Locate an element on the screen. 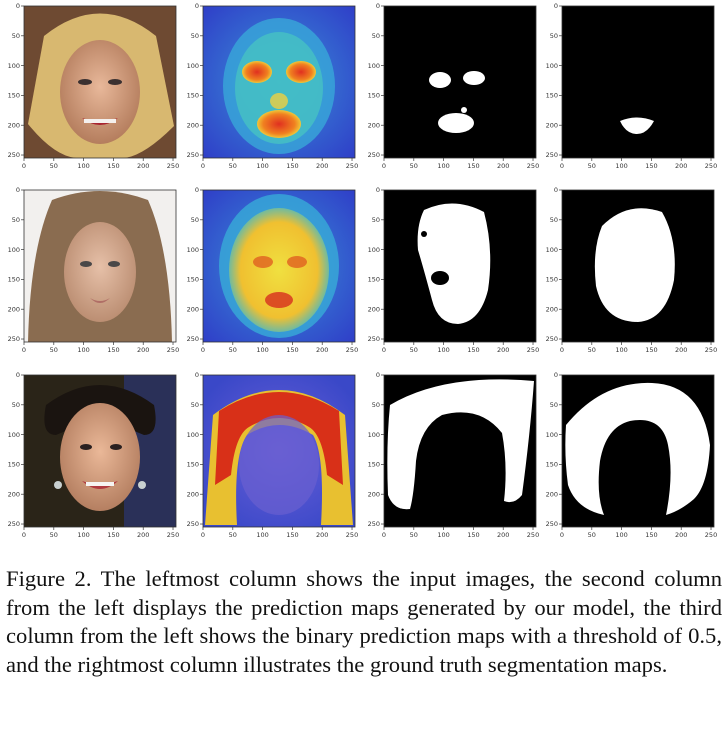  panel-axes-r1-c1: 0 0 50 50 100 100 150 150 200 200 250 250 is located at coordinates (94, 86).